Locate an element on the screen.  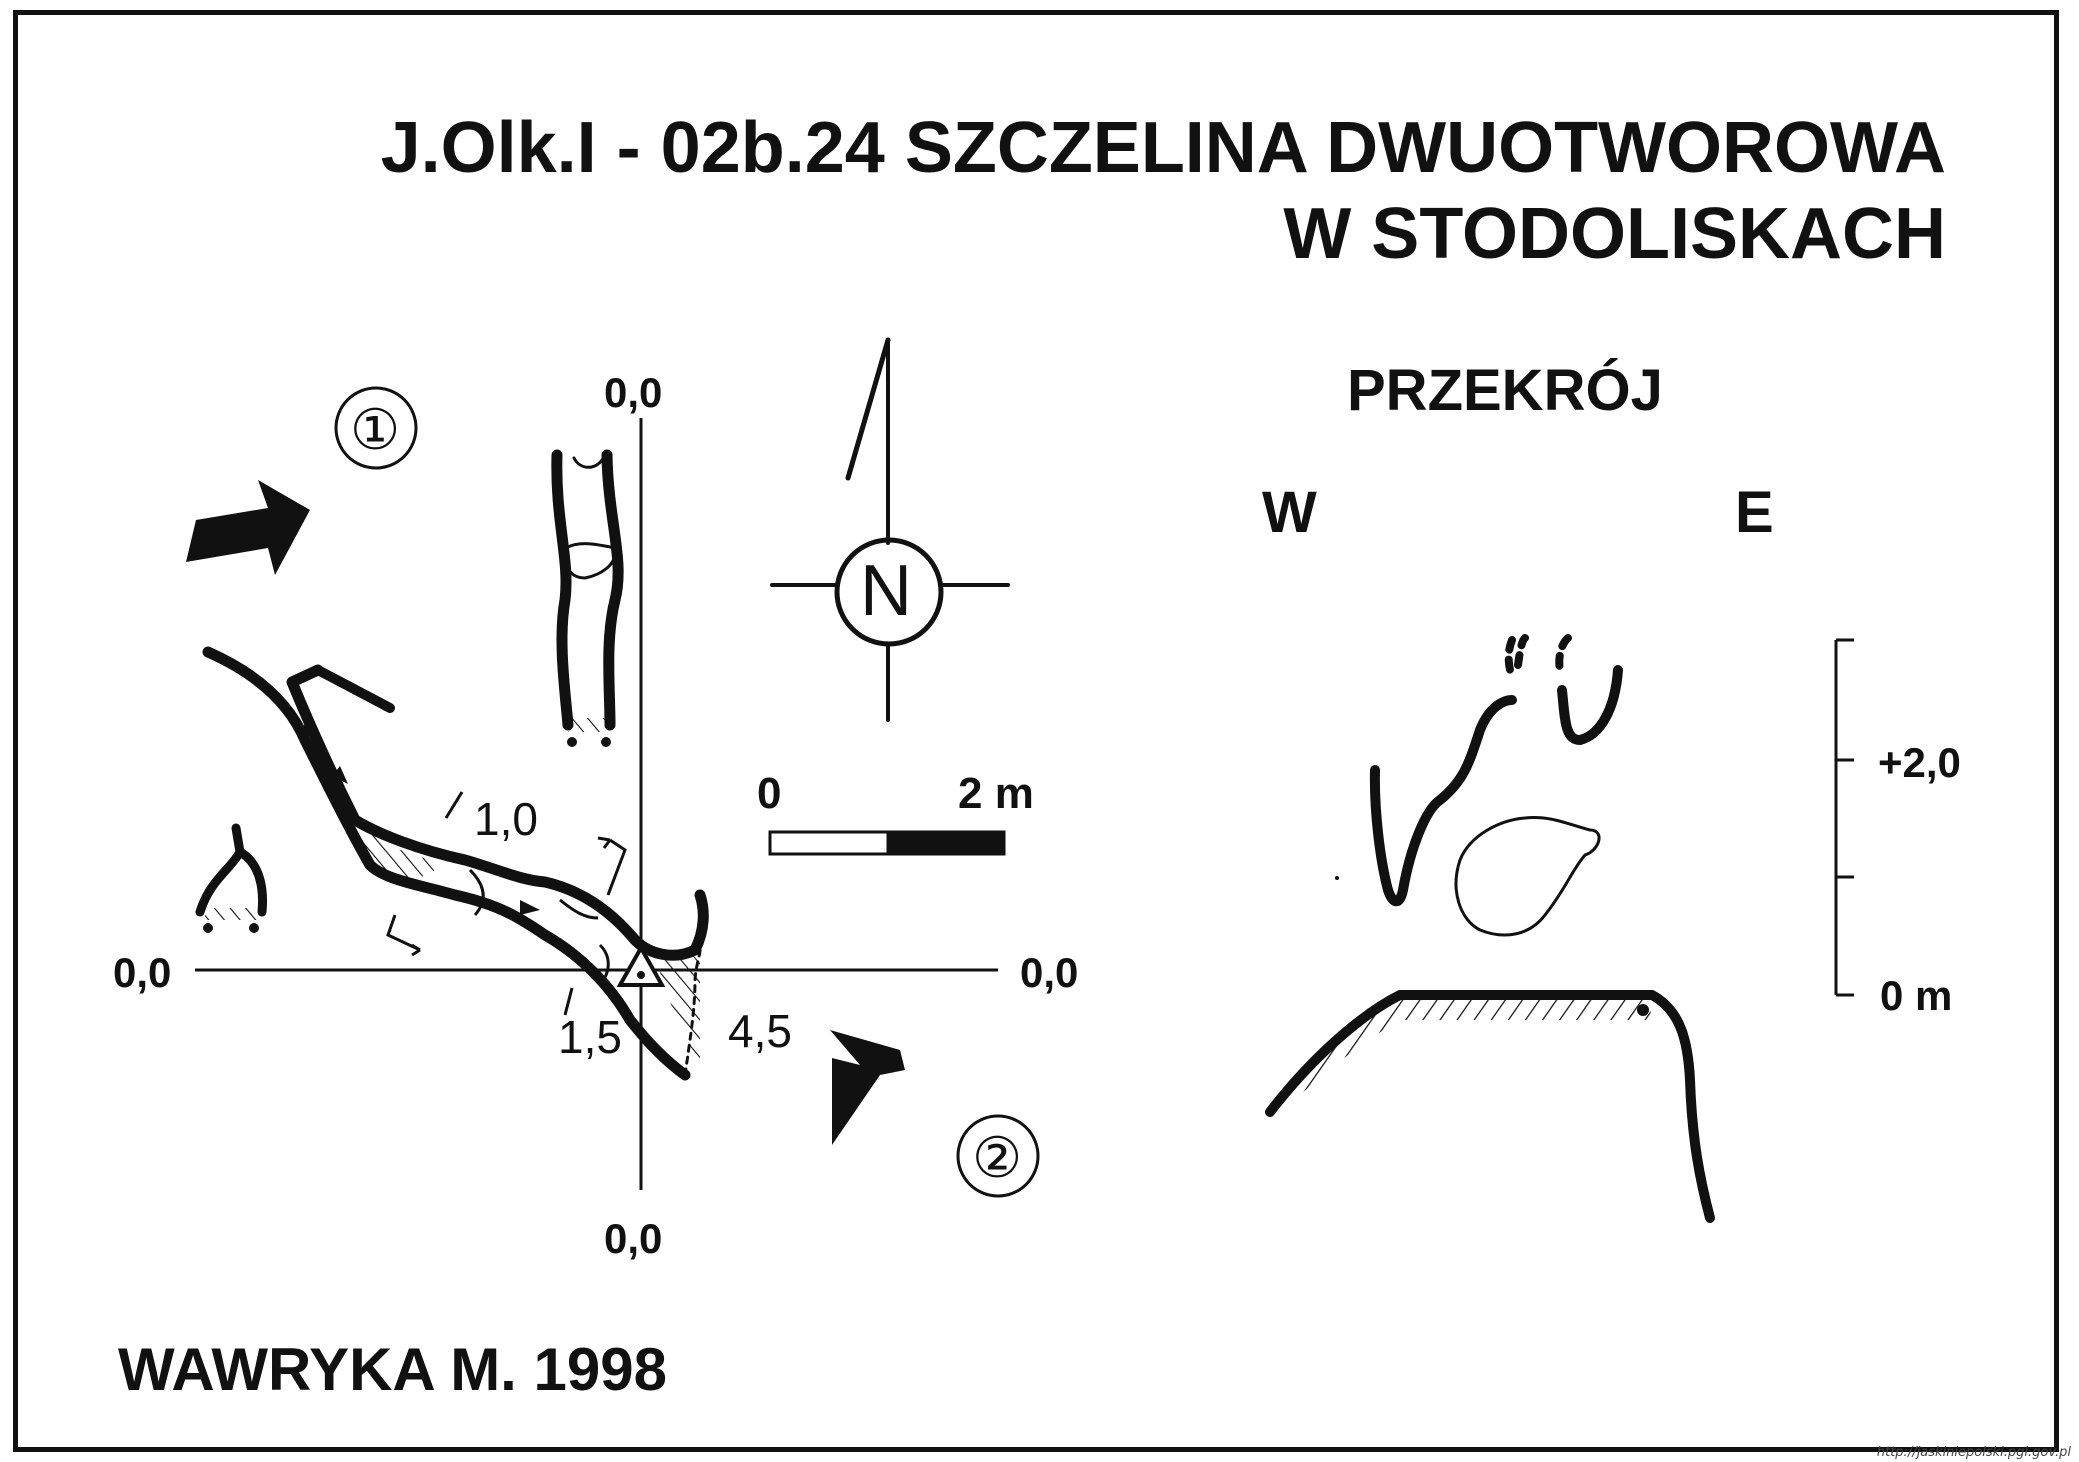
entrance-2-marker: ② is located at coordinates (997, 1157).